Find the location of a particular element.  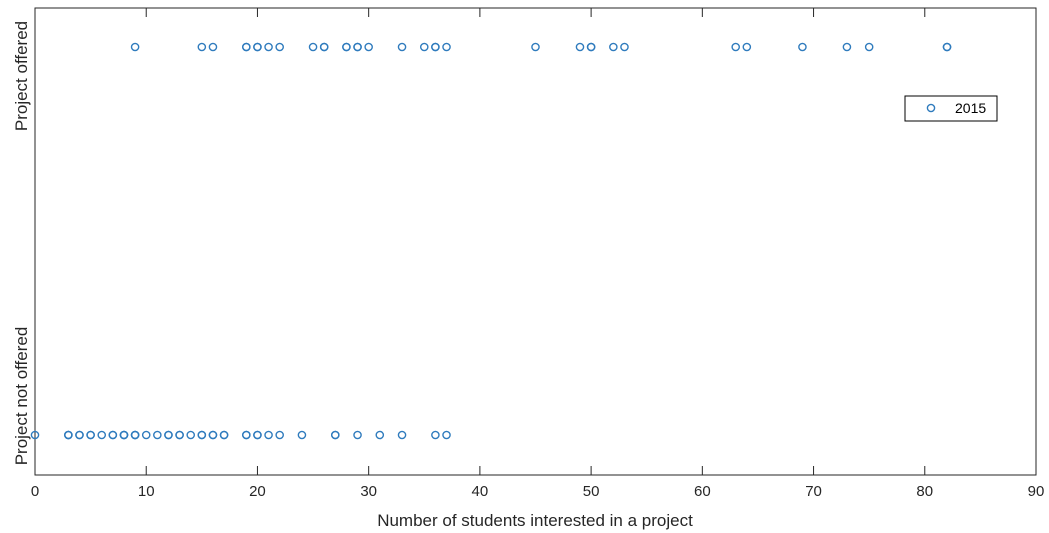

x-tick-label: 30 is located at coordinates (368, 491).